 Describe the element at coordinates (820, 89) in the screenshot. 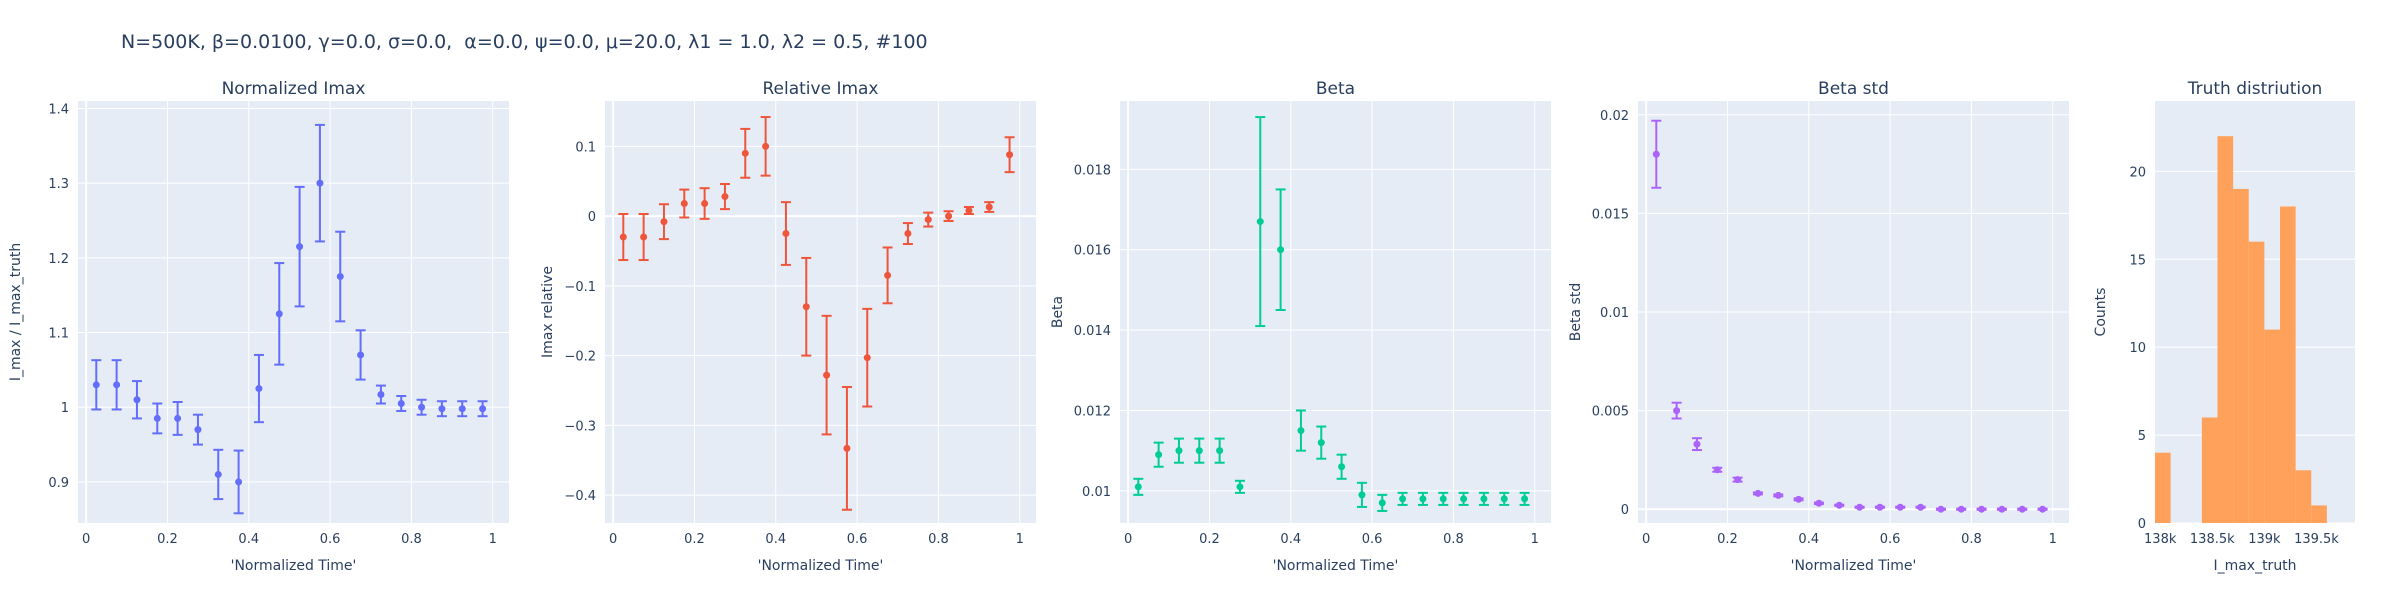

I see `chart-title: Relative Imax` at that location.